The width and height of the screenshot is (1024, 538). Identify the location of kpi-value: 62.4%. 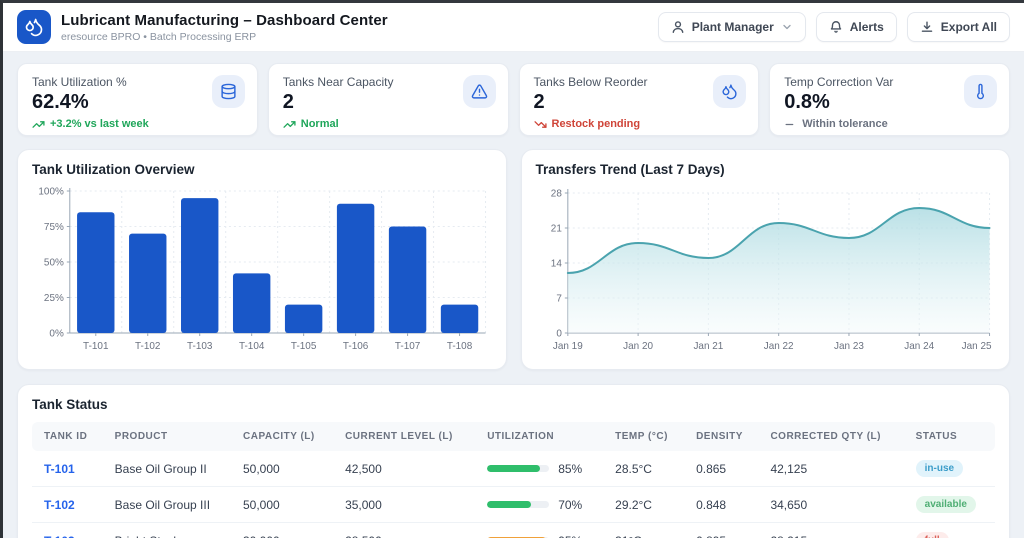
(60, 102).